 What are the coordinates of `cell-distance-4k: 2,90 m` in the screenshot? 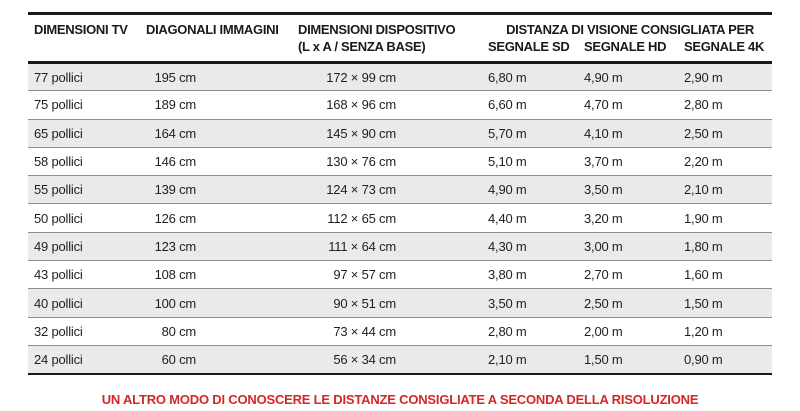 It's located at (725, 77).